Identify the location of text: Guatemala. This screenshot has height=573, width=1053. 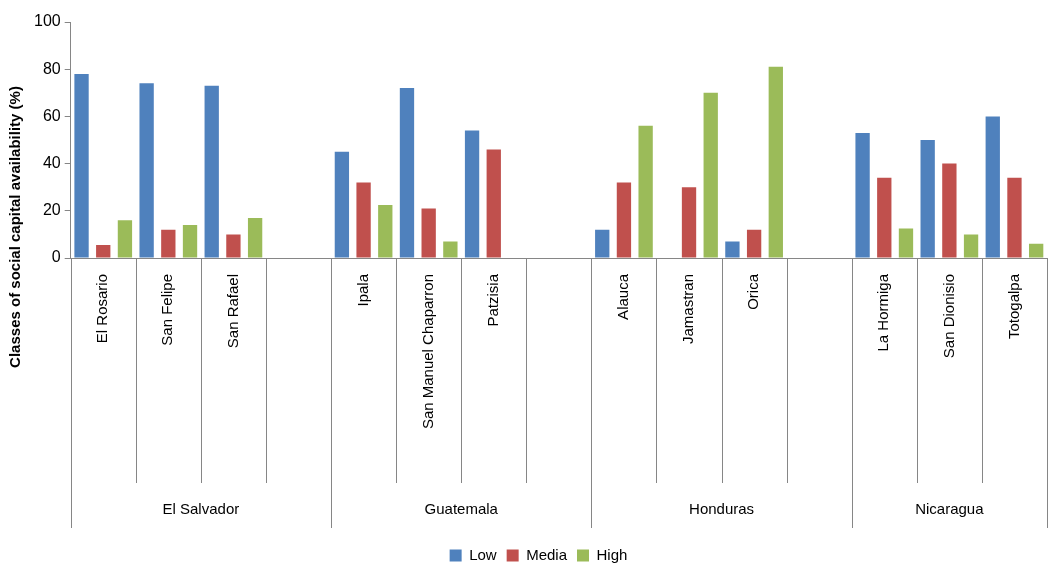
(461, 509).